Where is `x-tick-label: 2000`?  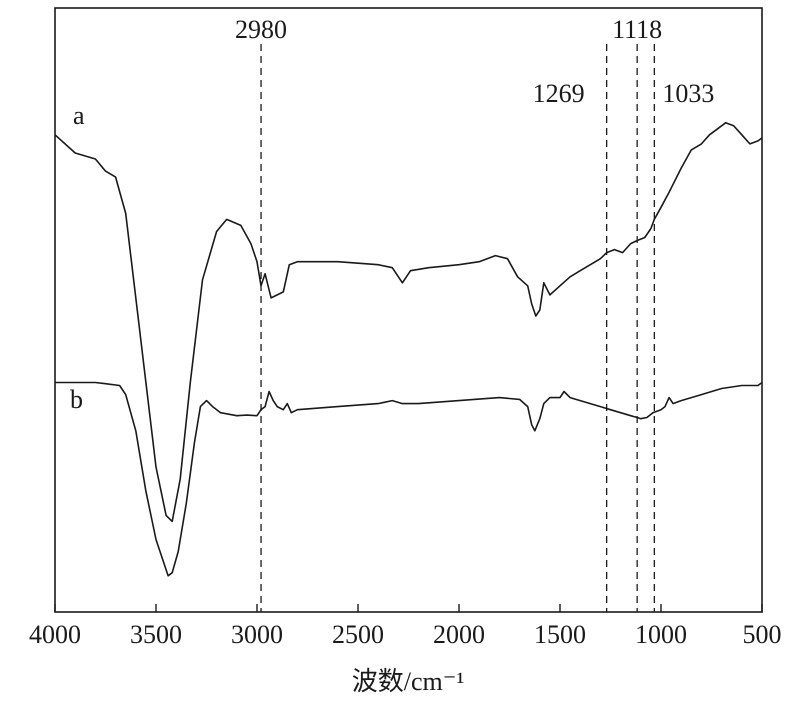
x-tick-label: 2000 is located at coordinates (459, 634).